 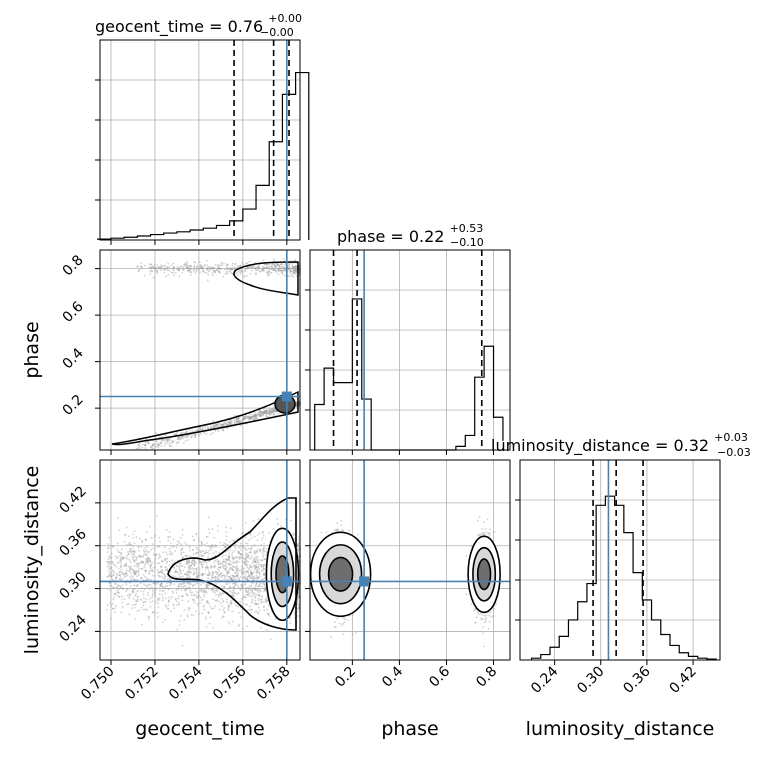 What do you see at coordinates (72, 542) in the screenshot?
I see `distance-vs-geocent-ytick-label: 0.36` at bounding box center [72, 542].